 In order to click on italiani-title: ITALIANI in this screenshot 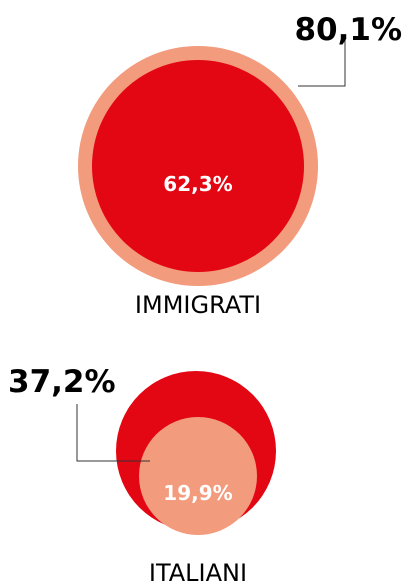, I will do `click(198, 572)`.